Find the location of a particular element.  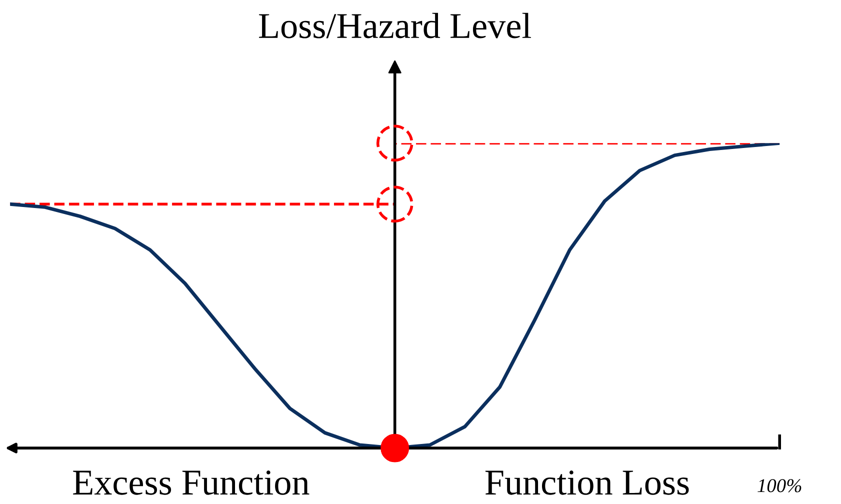

y-axis-title: Loss/Hazard Level is located at coordinates (395, 25).